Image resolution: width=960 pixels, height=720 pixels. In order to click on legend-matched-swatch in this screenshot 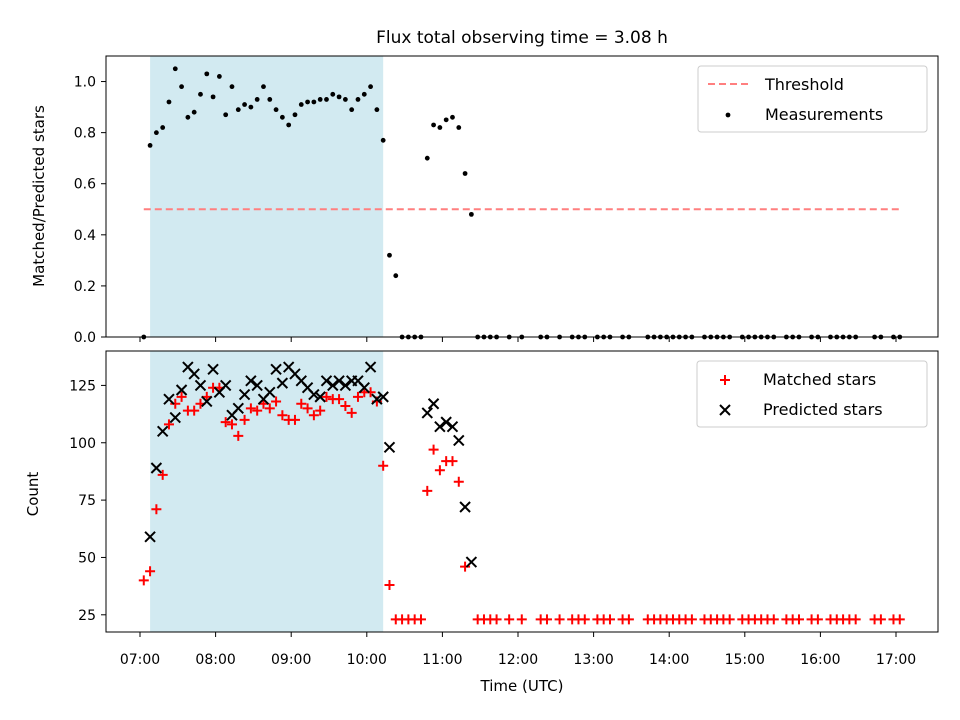, I will do `click(725, 380)`.